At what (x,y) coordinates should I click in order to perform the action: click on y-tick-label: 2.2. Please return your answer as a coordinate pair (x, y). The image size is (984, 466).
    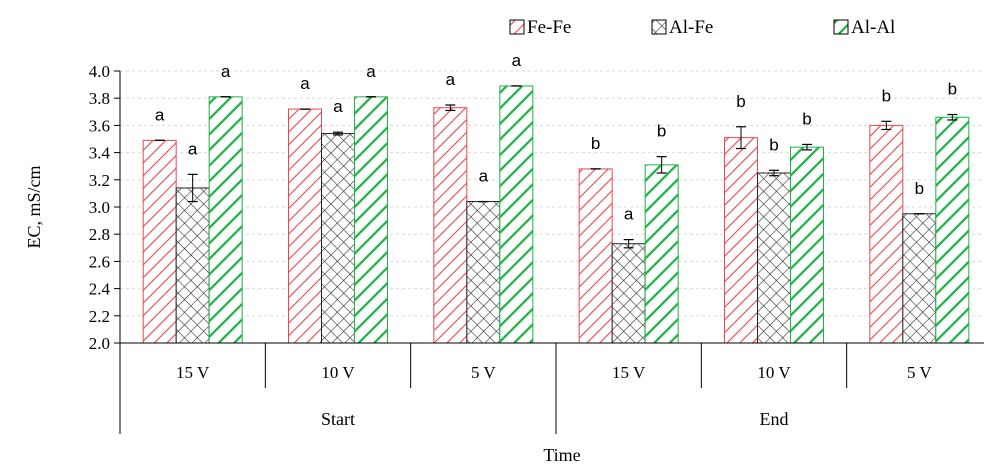
    Looking at the image, I should click on (99, 316).